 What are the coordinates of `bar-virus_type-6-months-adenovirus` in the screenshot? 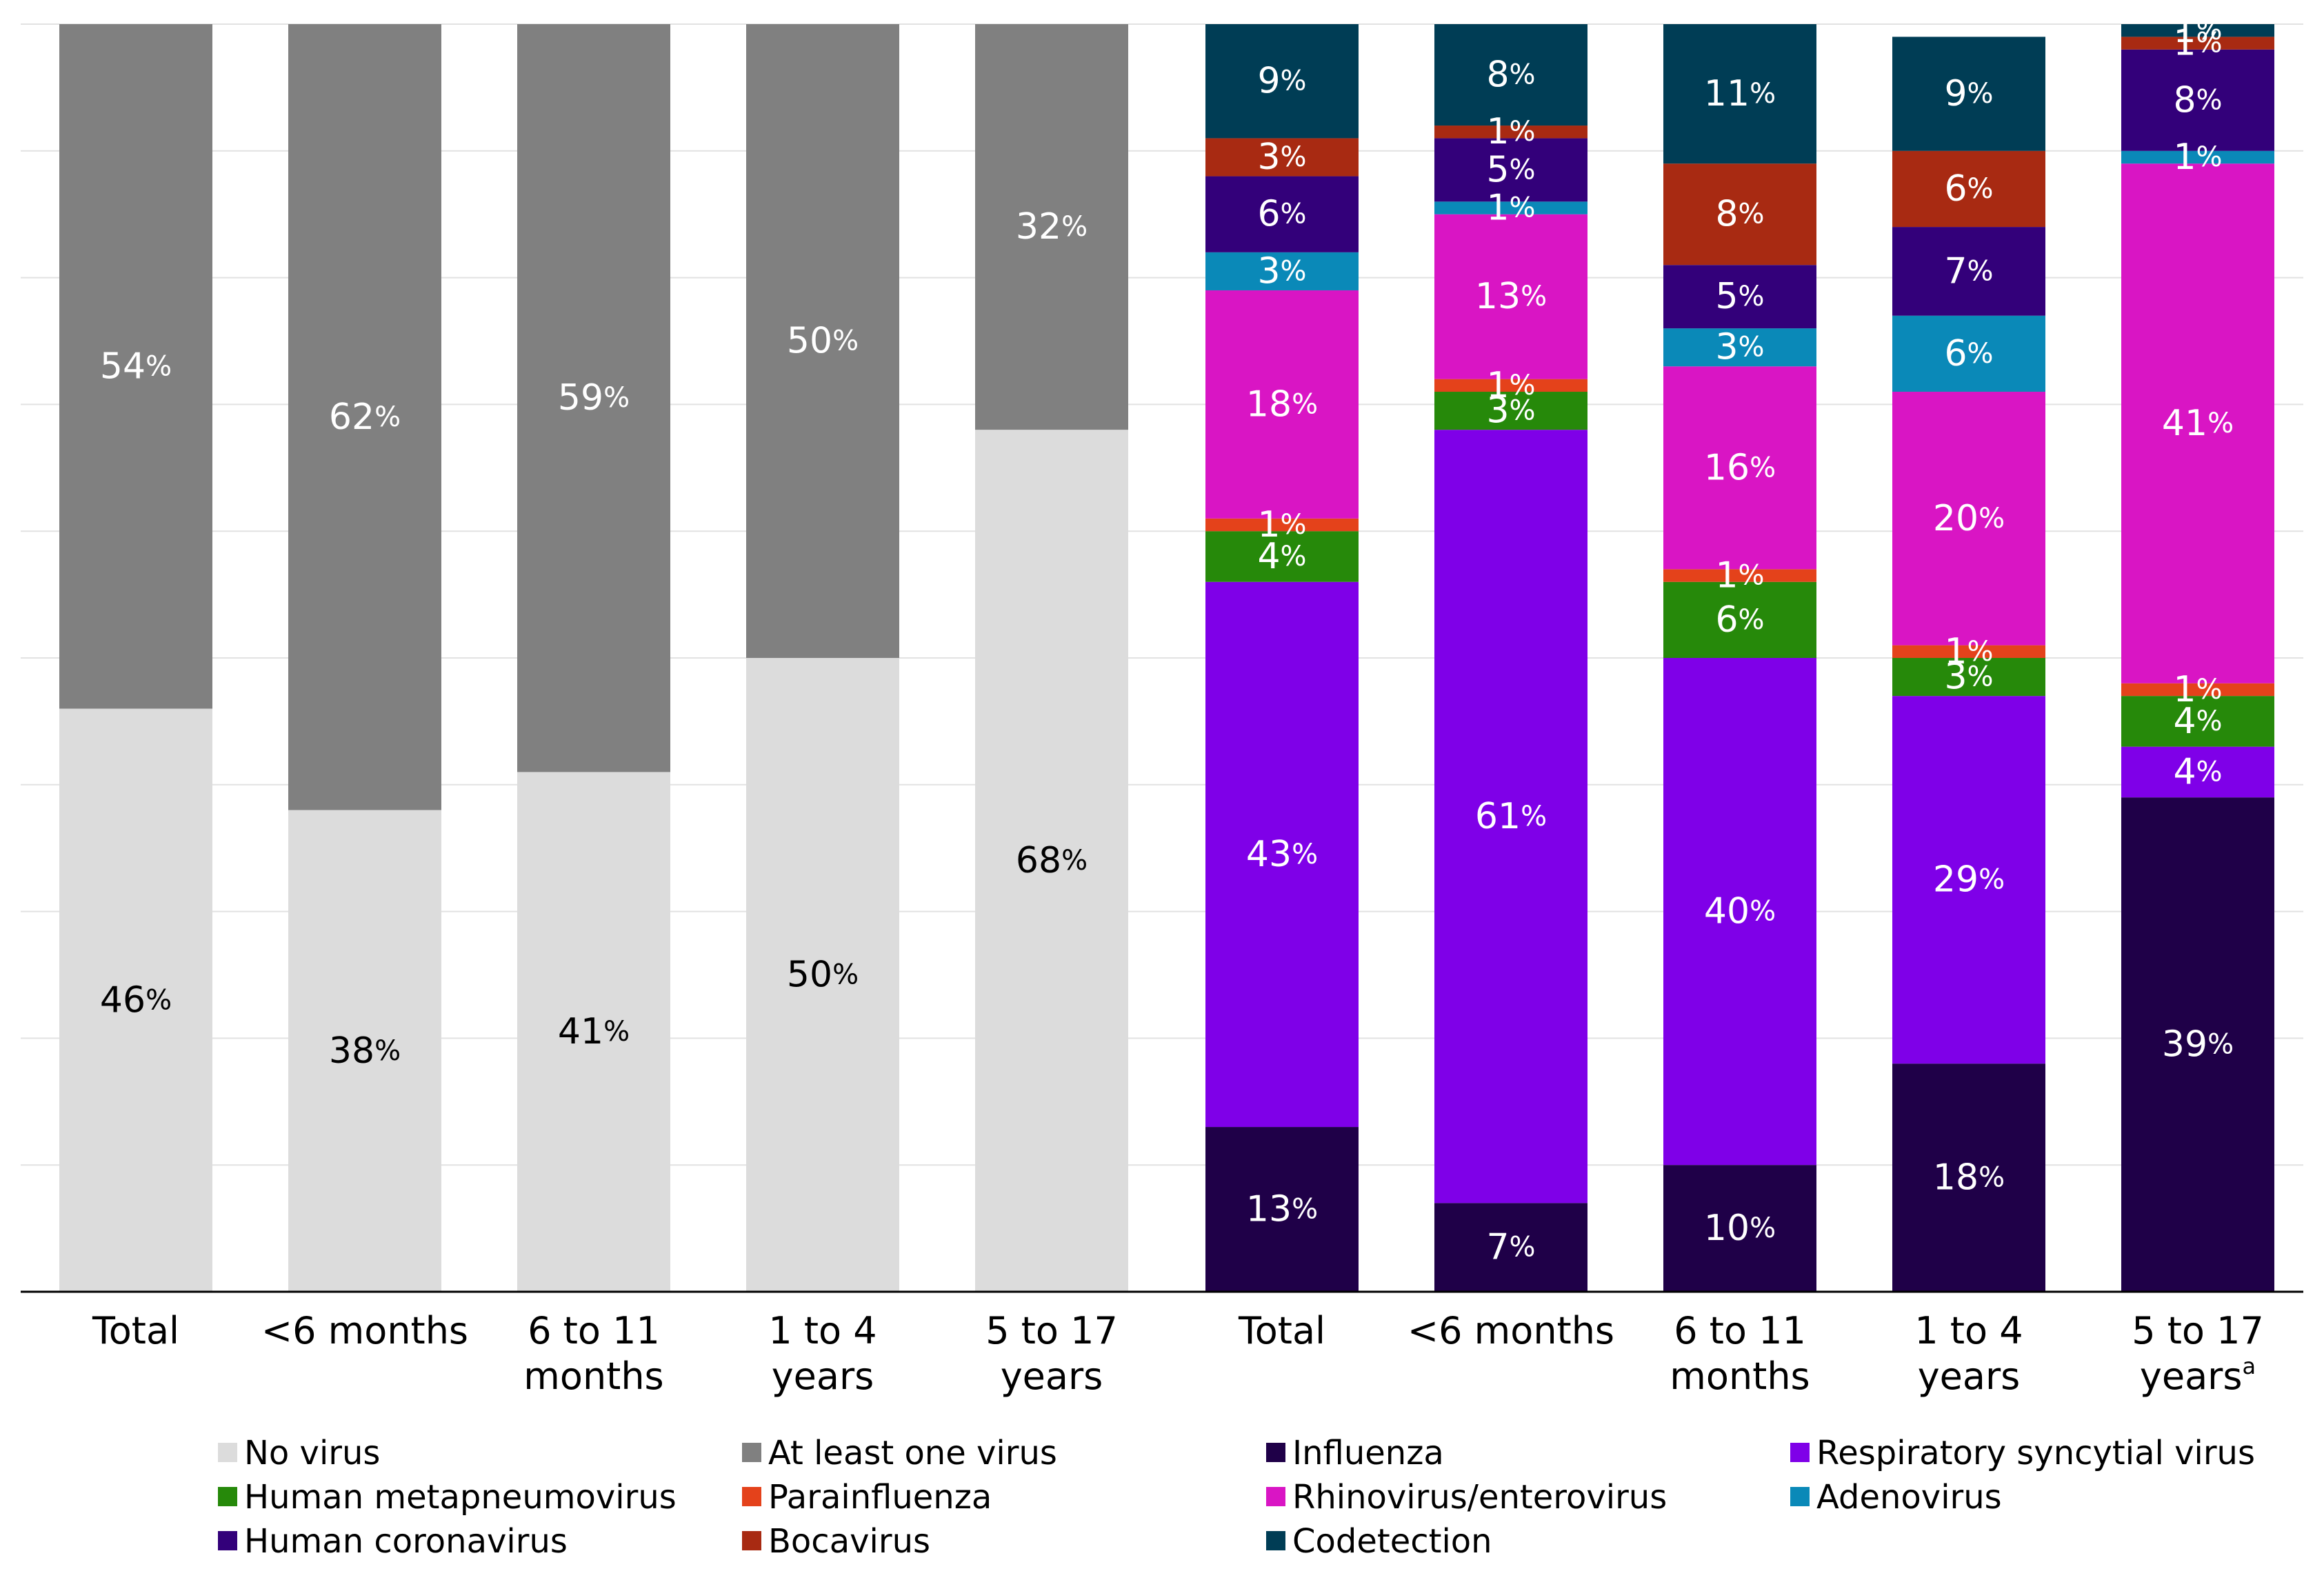 It's located at (1510, 208).